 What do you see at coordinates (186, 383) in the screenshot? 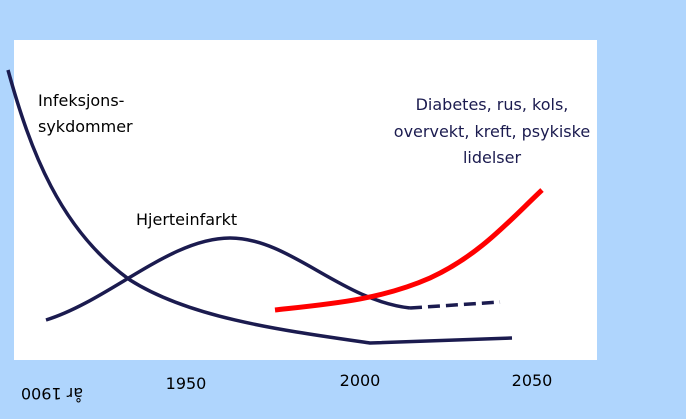
I see `x-axis-label: 1950` at bounding box center [186, 383].